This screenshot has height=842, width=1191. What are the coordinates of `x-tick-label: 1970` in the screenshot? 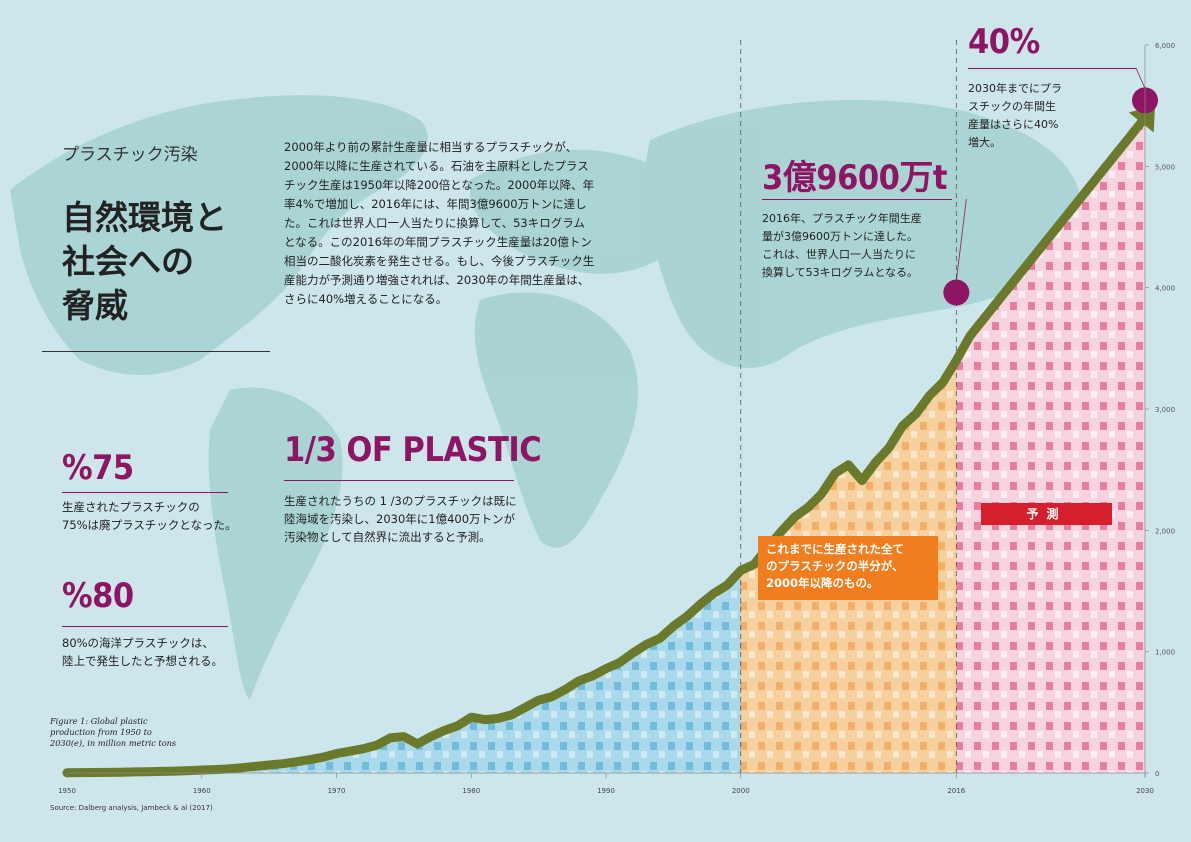 It's located at (337, 791).